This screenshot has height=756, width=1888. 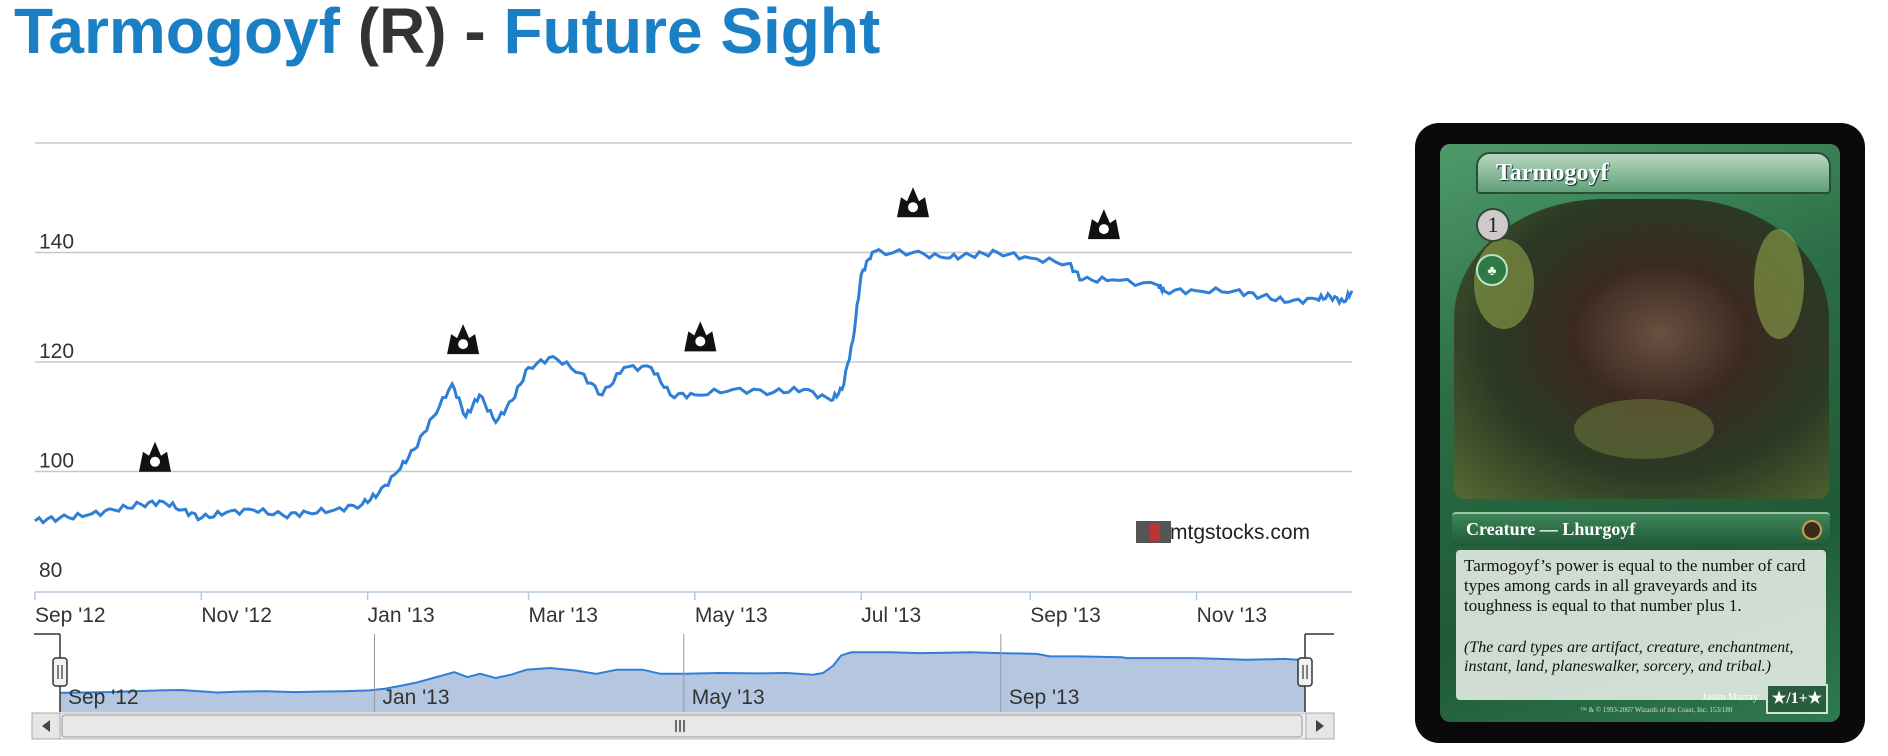 I want to click on scrollbar-thumb, so click(x=682, y=726).